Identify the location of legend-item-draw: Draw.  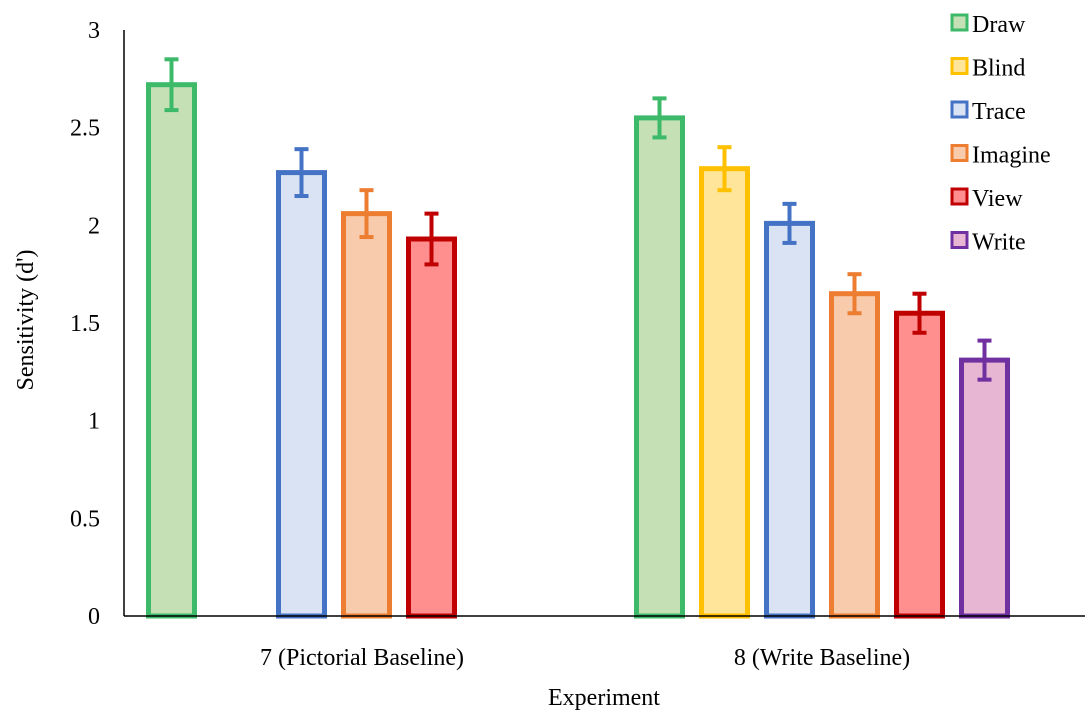
(988, 25).